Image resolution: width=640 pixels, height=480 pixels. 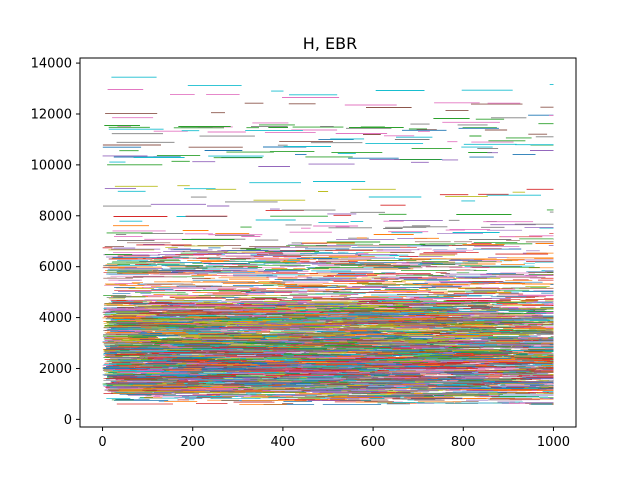 I want to click on x-tick-label: 800, so click(x=463, y=442).